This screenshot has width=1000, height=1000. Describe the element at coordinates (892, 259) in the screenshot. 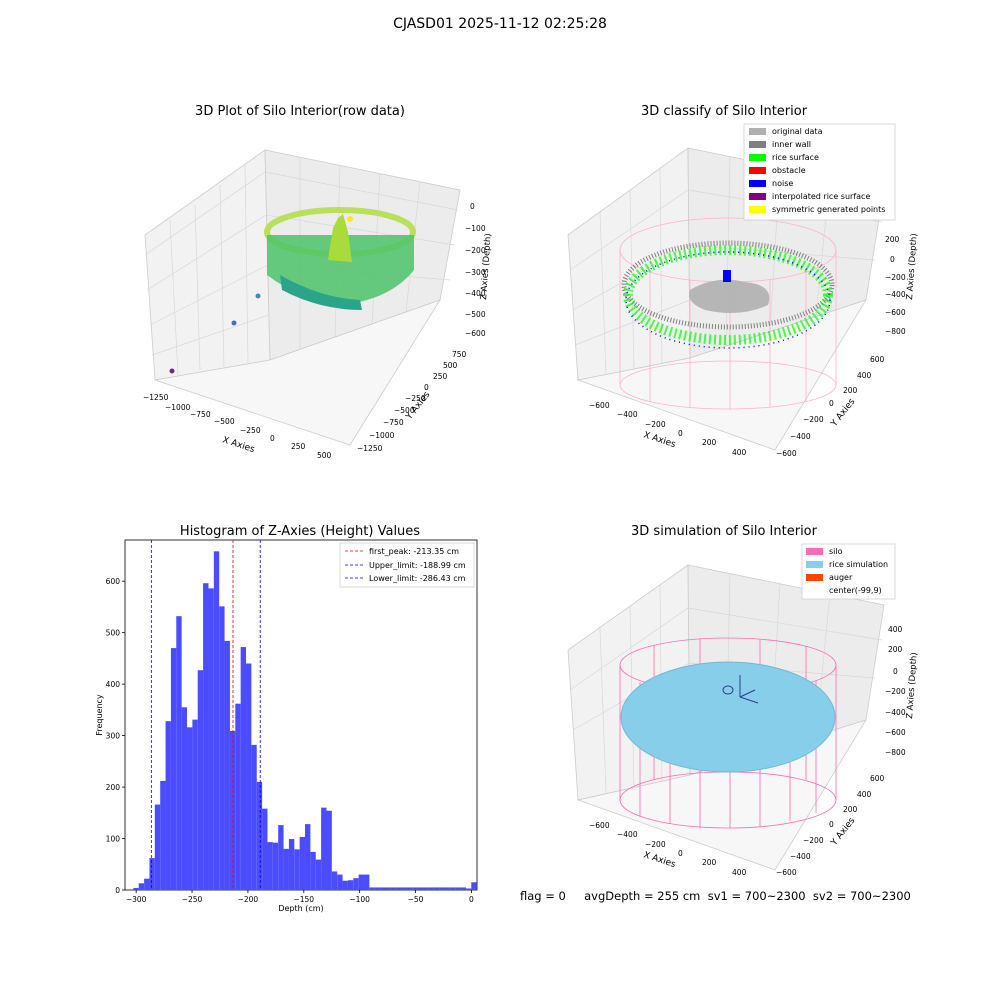

I see `classify-z-tick: 0` at that location.